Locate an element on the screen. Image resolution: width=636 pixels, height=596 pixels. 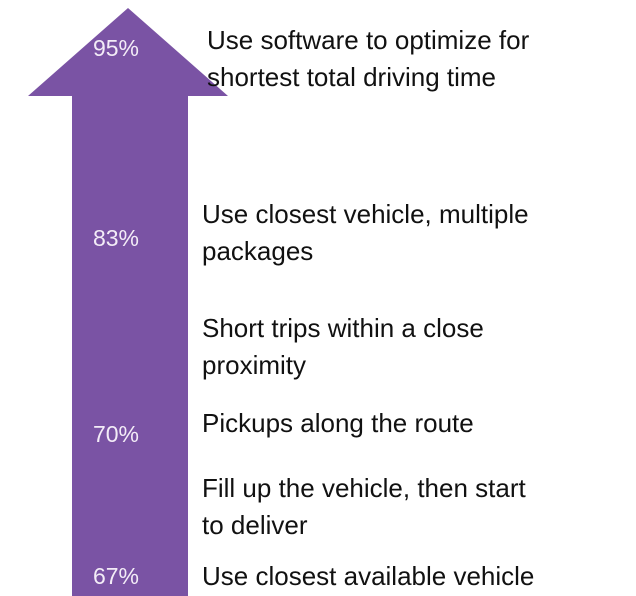
description-line: packages is located at coordinates (257, 251).